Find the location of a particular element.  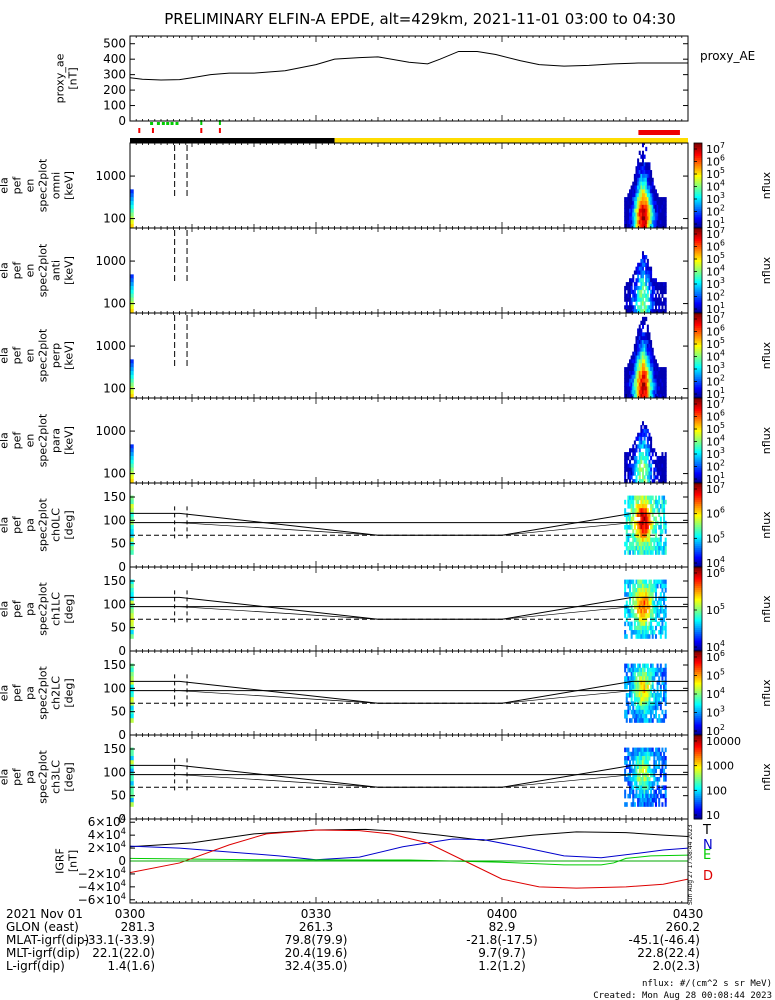

colorbar-label: nflux is located at coordinates (766, 355).